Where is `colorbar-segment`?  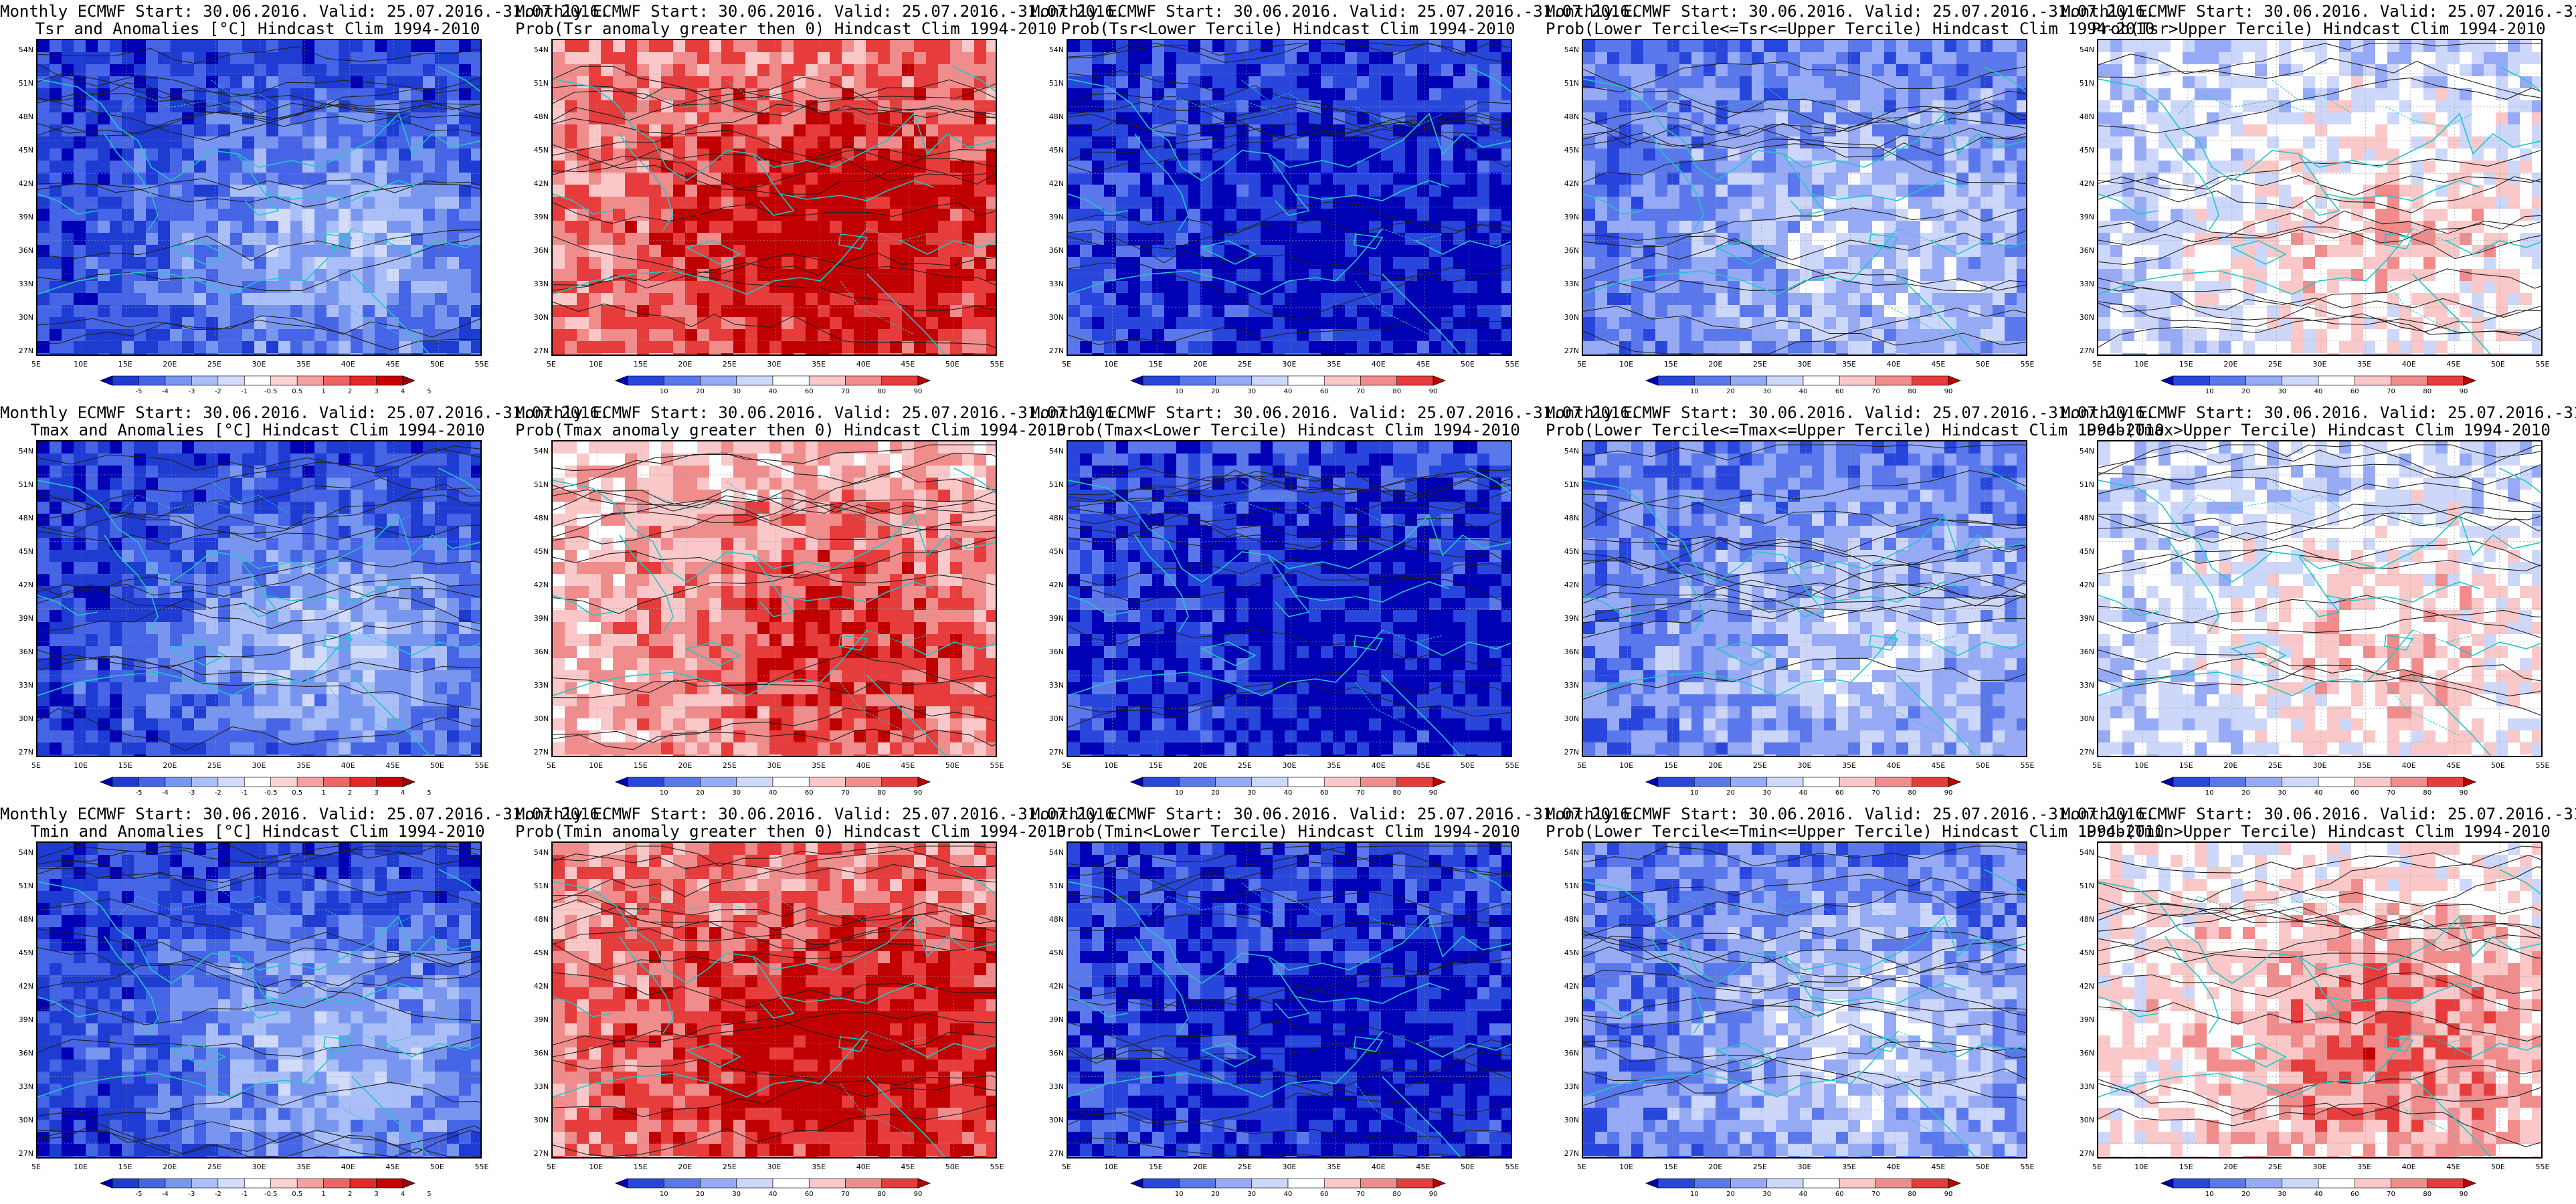
colorbar-segment is located at coordinates (178, 380).